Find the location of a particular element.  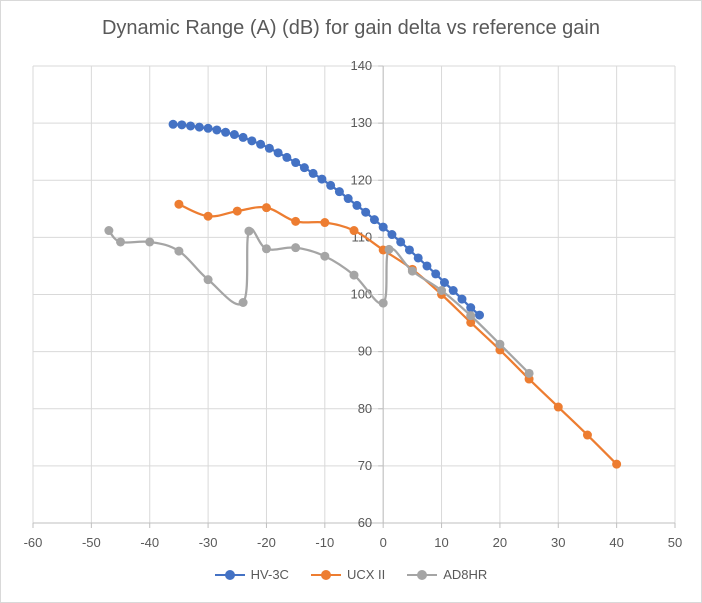

x-tick-label: 30 is located at coordinates (558, 542).